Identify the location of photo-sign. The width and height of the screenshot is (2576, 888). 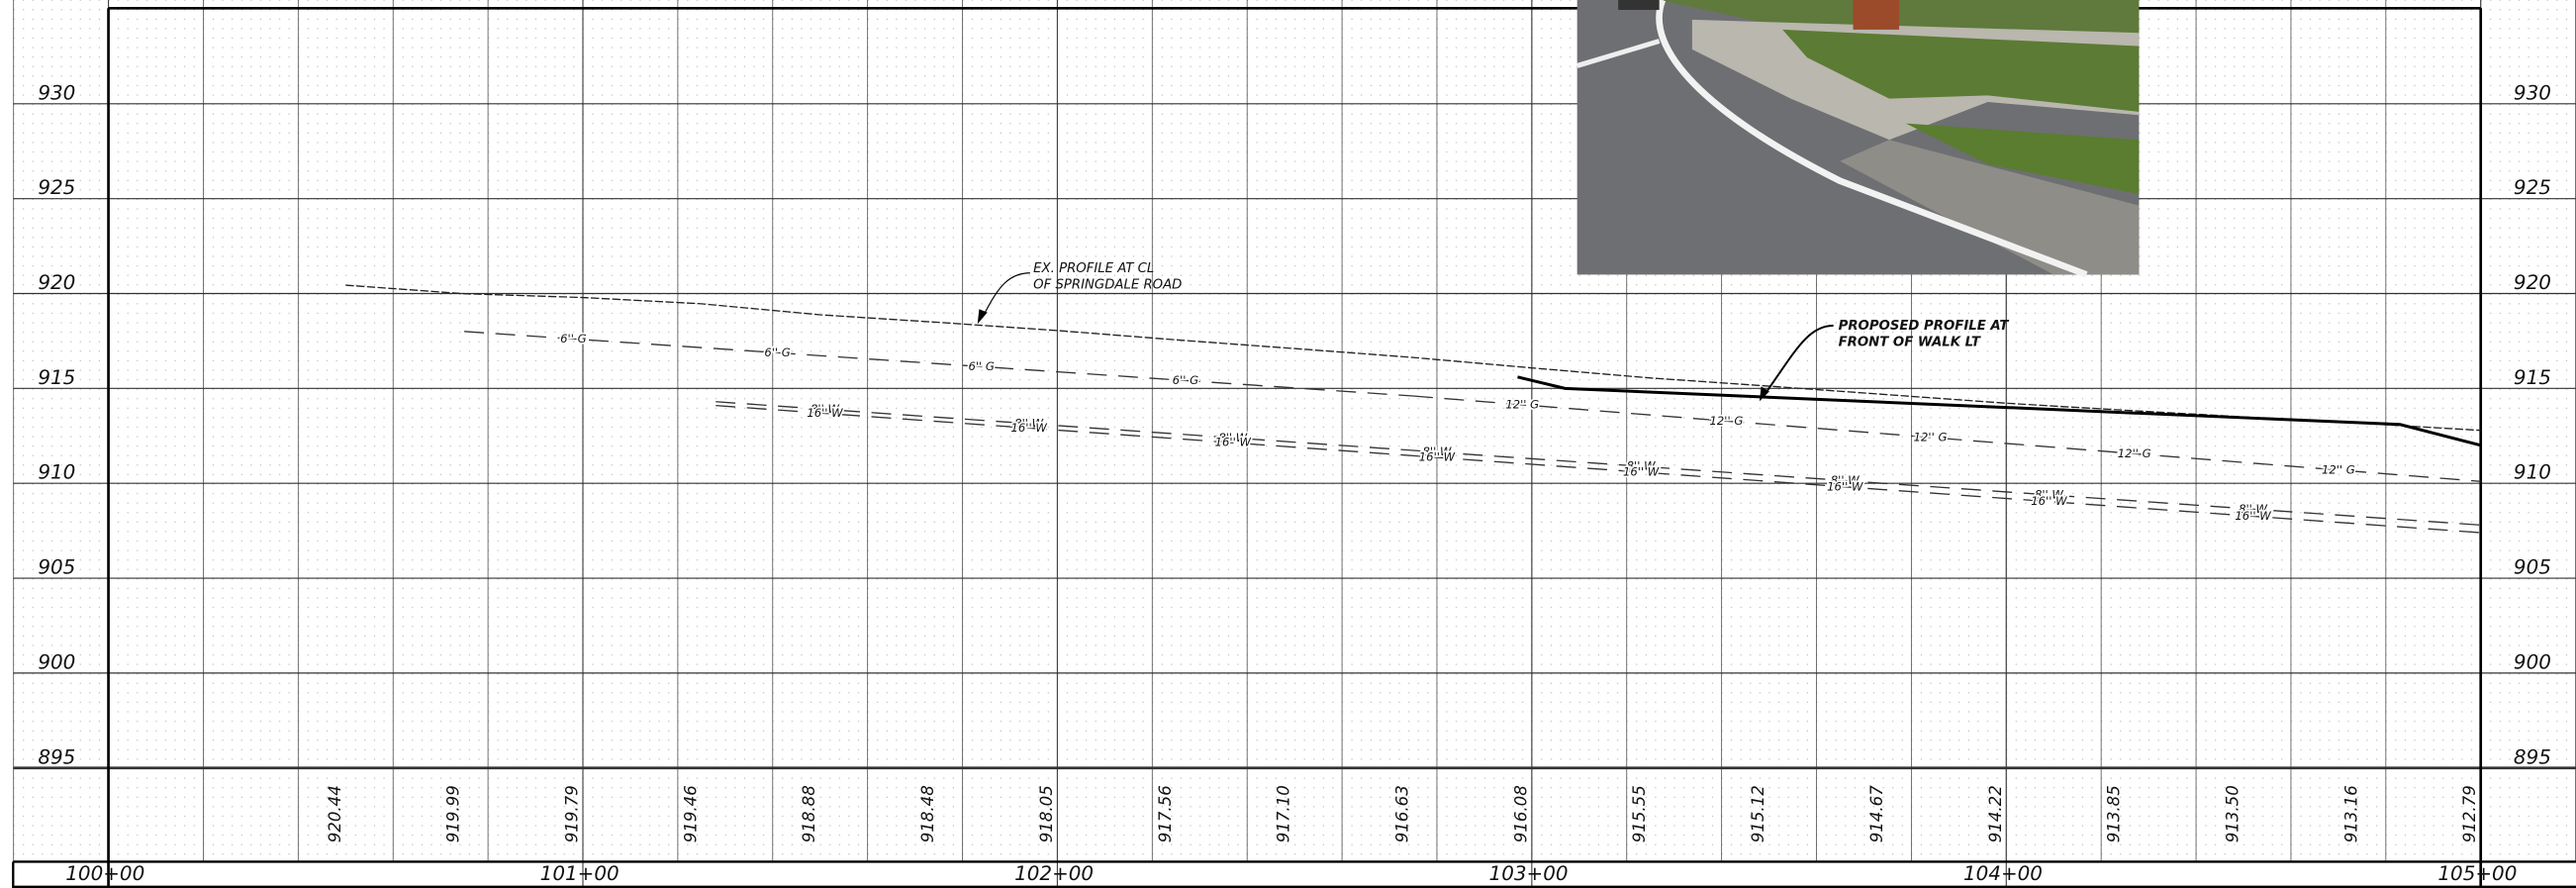
(1876, 15).